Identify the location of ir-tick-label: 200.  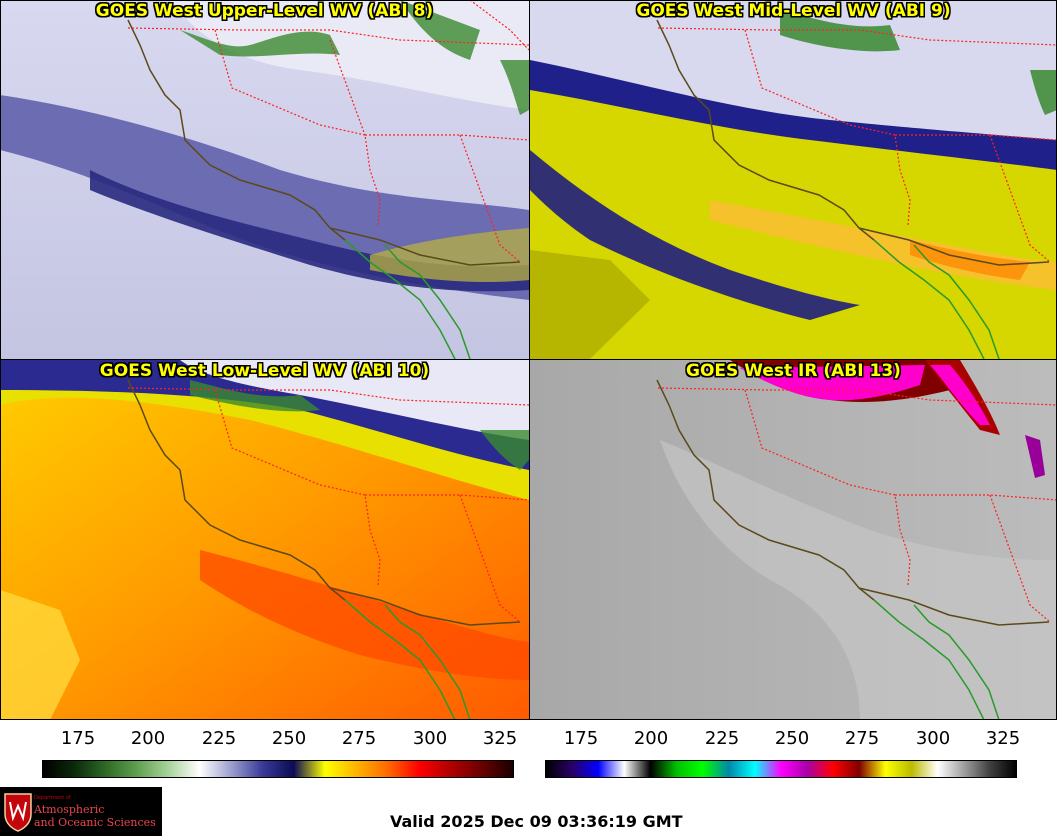
(651, 738).